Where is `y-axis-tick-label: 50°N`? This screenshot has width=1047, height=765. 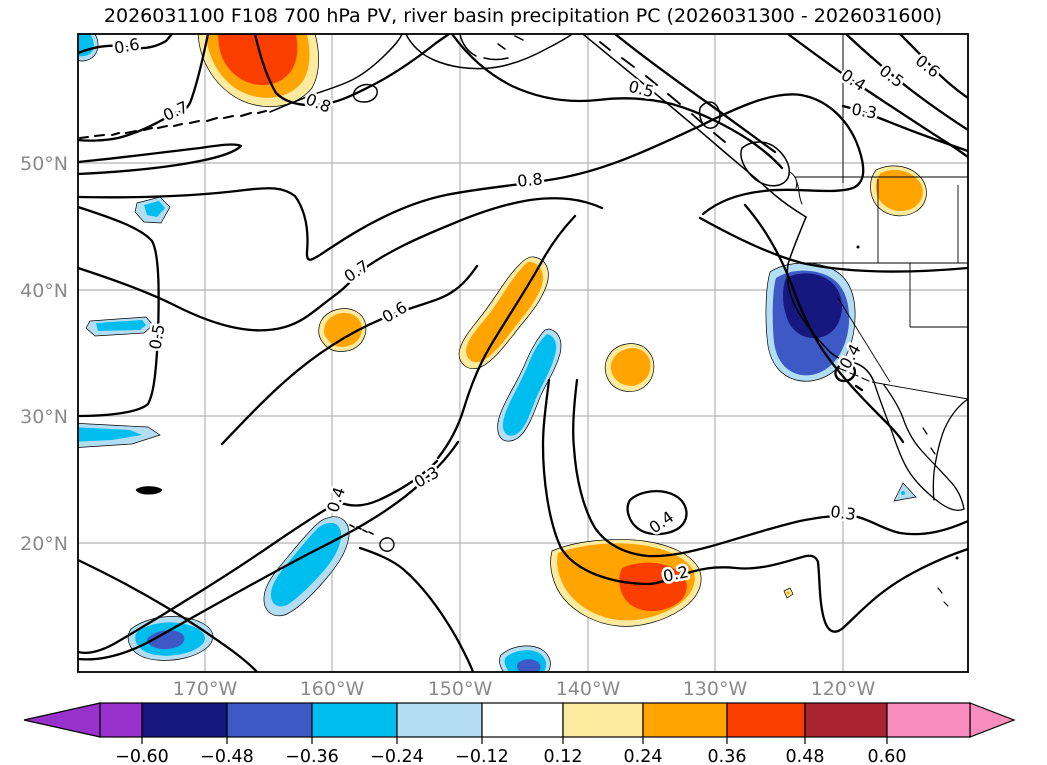
y-axis-tick-label: 50°N is located at coordinates (44, 164).